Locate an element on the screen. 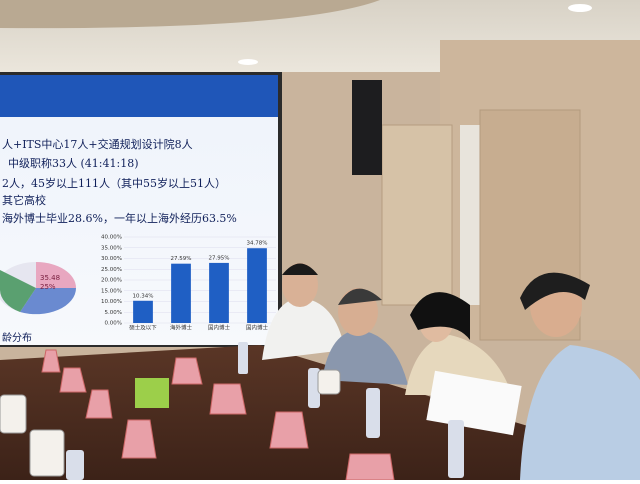 The image size is (640, 484). tissue-box is located at coordinates (152, 393).